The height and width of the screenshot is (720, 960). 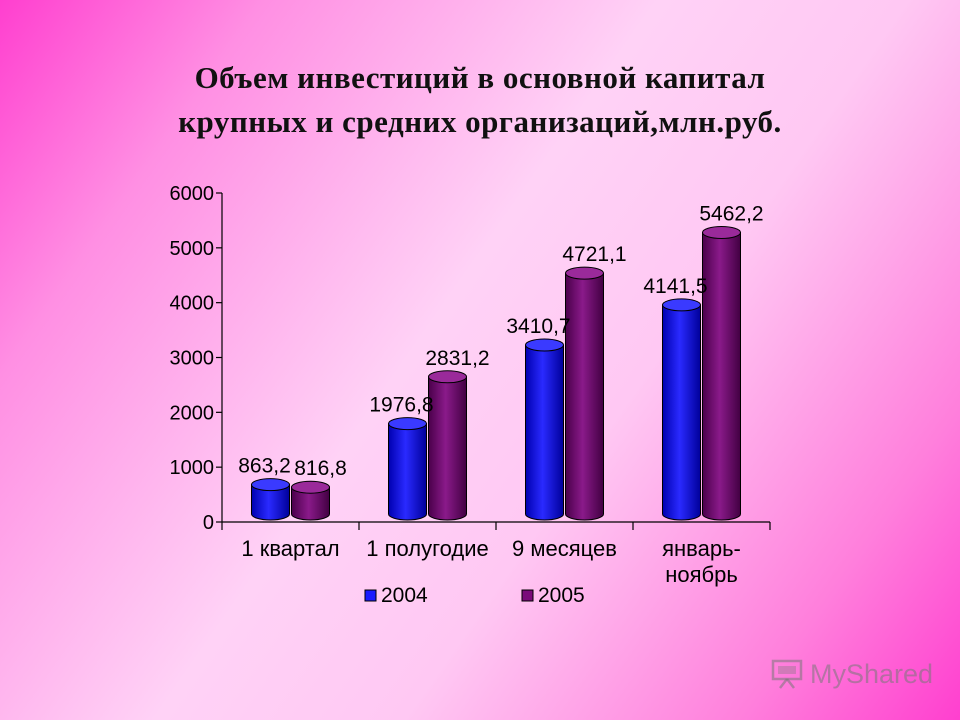 What do you see at coordinates (208, 523) in the screenshot?
I see `y-tick-label: 0` at bounding box center [208, 523].